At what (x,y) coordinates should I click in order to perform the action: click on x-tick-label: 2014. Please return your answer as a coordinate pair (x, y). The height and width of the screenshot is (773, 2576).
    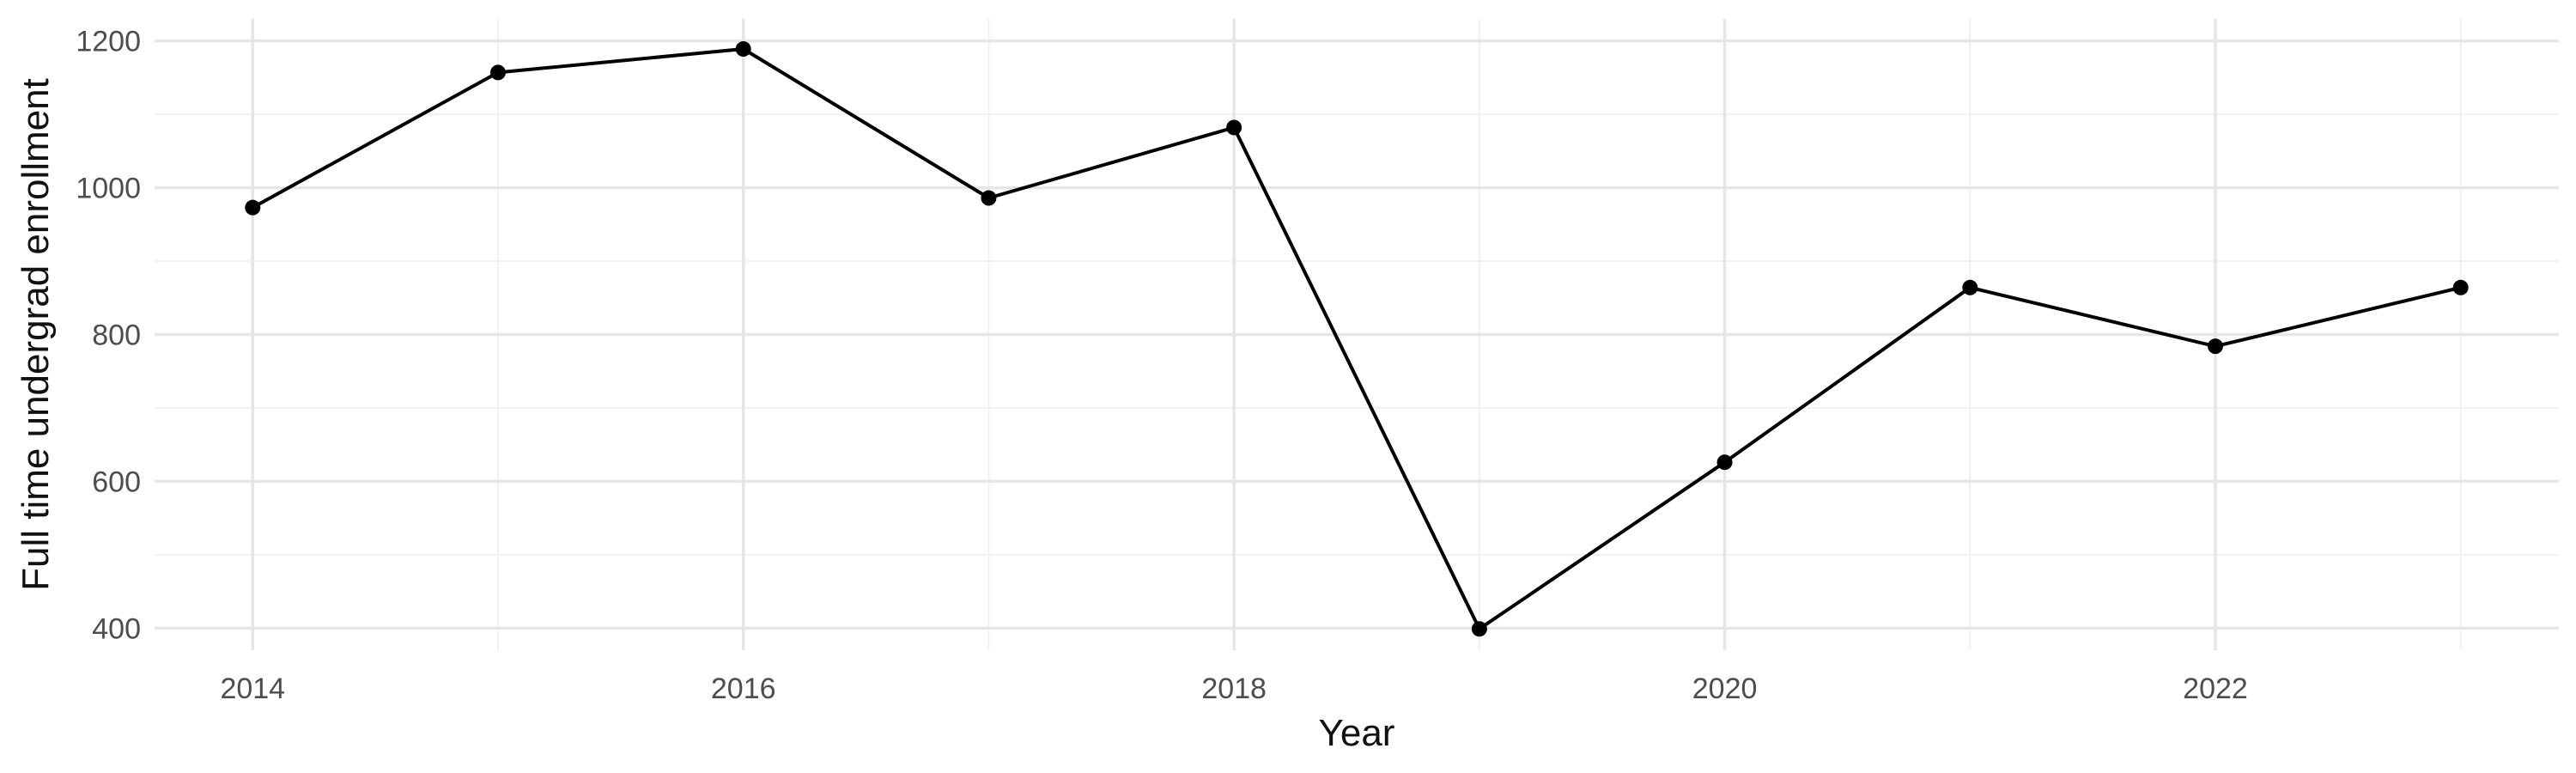
    Looking at the image, I should click on (252, 689).